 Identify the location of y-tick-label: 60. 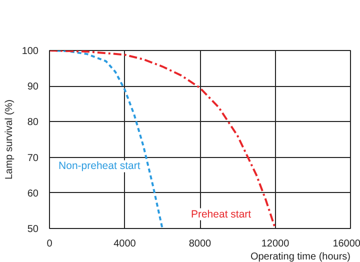
(33, 194).